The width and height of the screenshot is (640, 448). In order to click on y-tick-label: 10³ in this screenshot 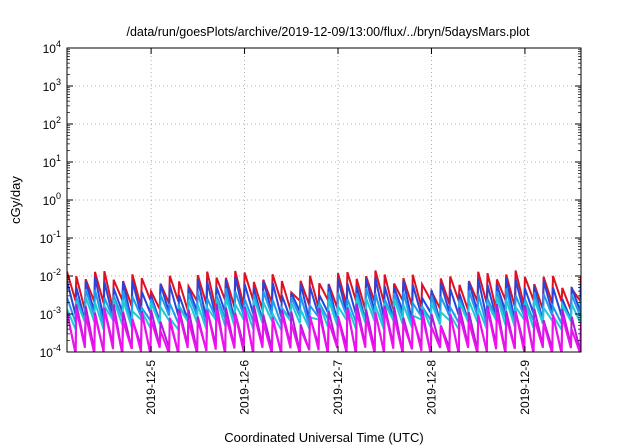, I will do `click(52, 85)`.